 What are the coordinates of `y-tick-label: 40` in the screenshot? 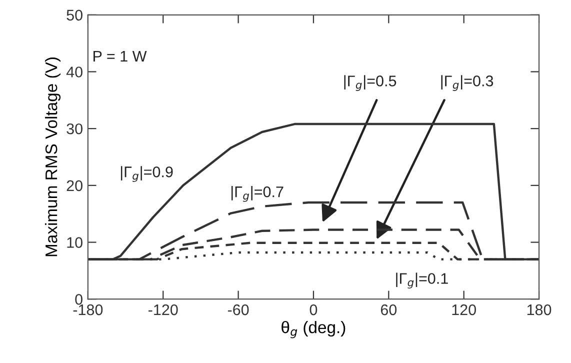 It's located at (74, 72).